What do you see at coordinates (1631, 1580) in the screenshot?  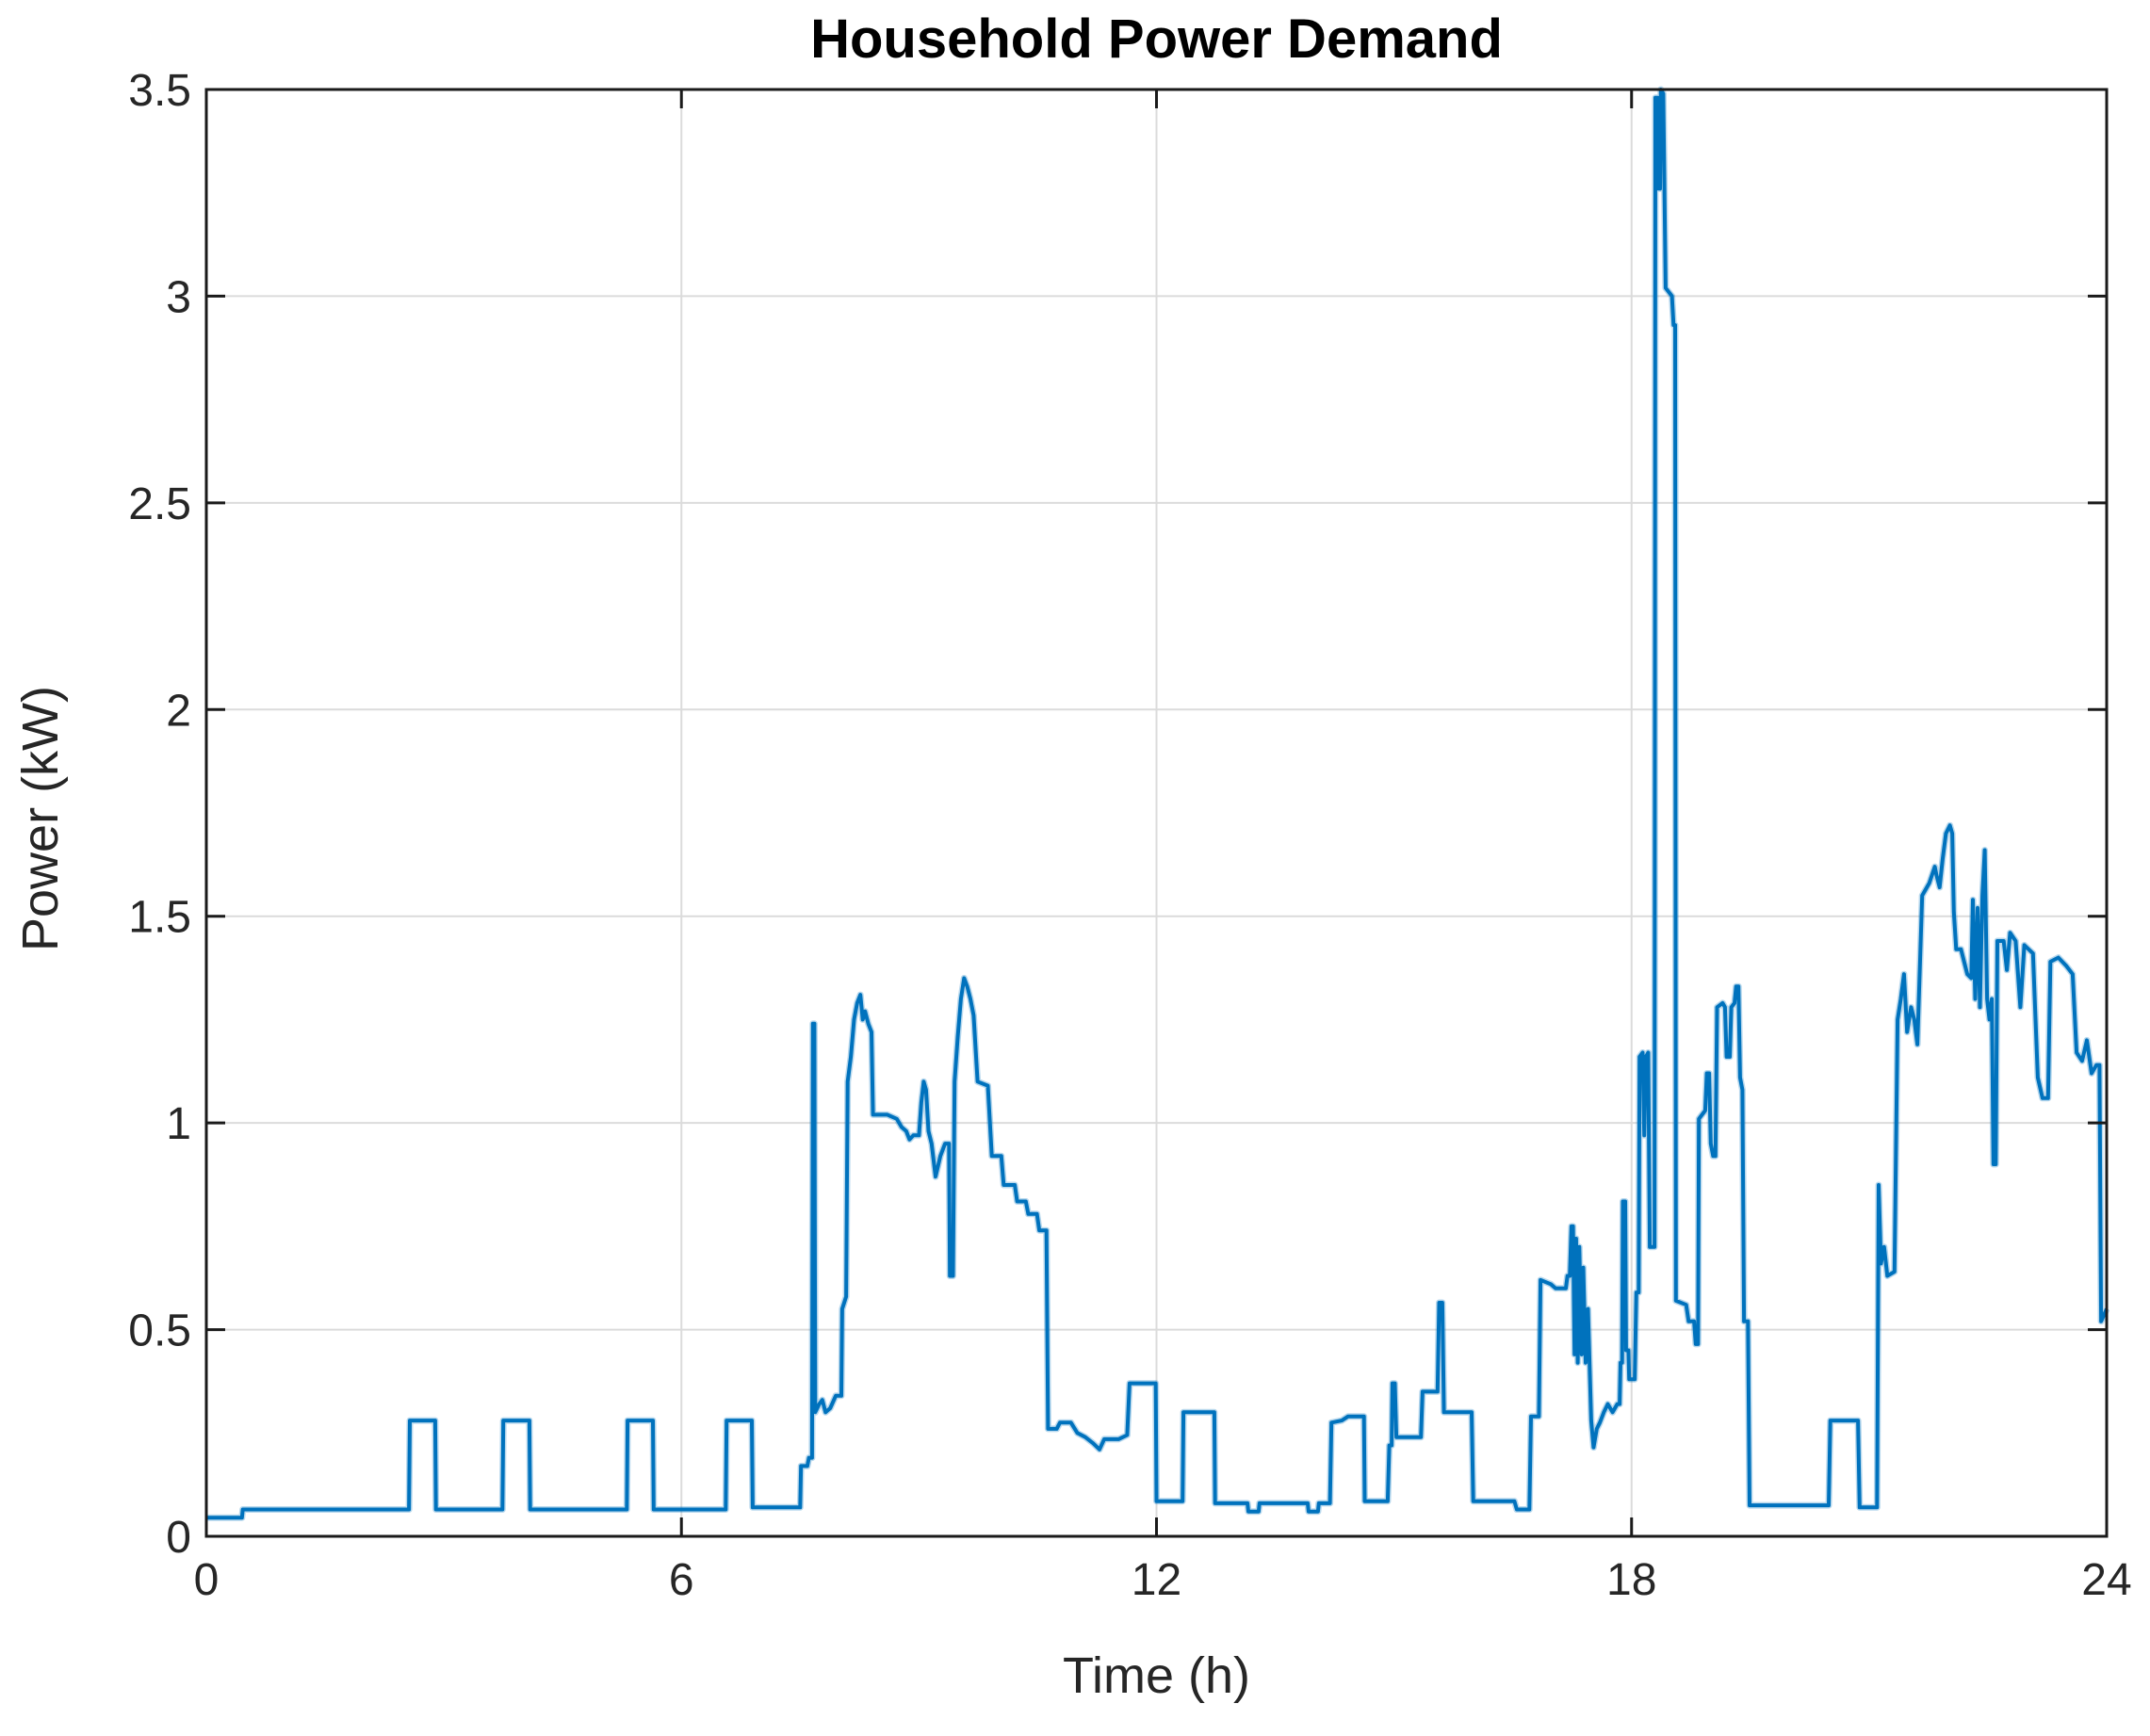 I see `x-tick-label: 18` at bounding box center [1631, 1580].